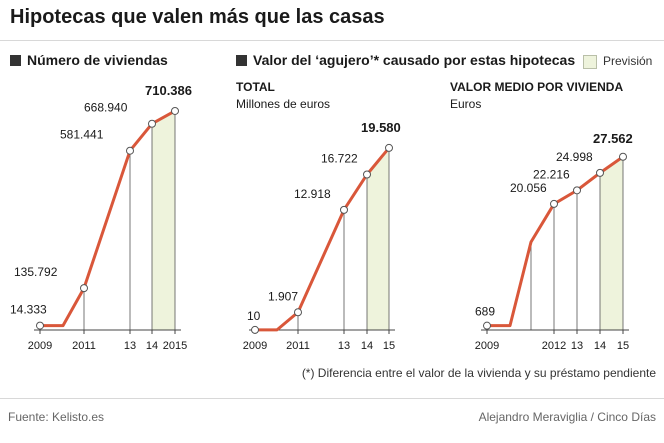 The height and width of the screenshot is (443, 664). What do you see at coordinates (613, 138) in the screenshot?
I see `data-label: 27.562` at bounding box center [613, 138].